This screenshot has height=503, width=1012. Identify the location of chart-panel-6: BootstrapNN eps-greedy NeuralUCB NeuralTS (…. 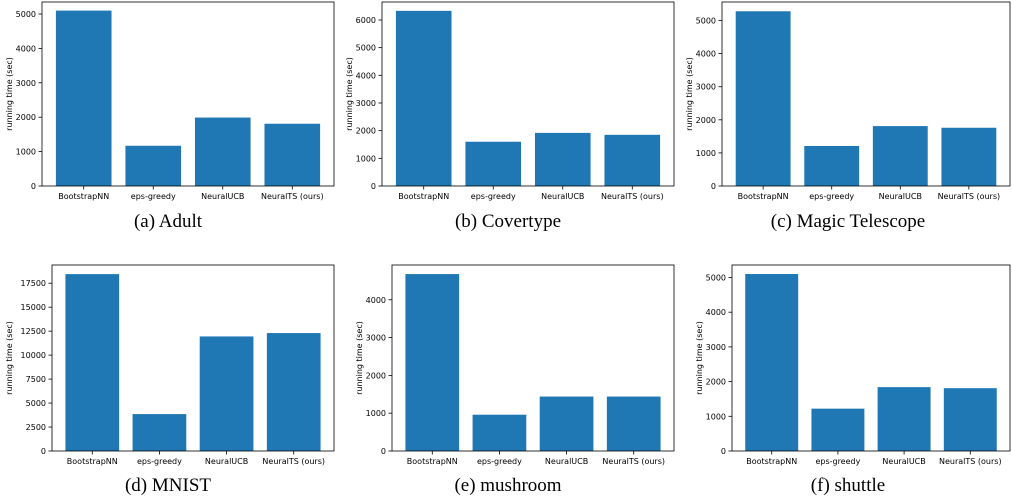
(853, 380).